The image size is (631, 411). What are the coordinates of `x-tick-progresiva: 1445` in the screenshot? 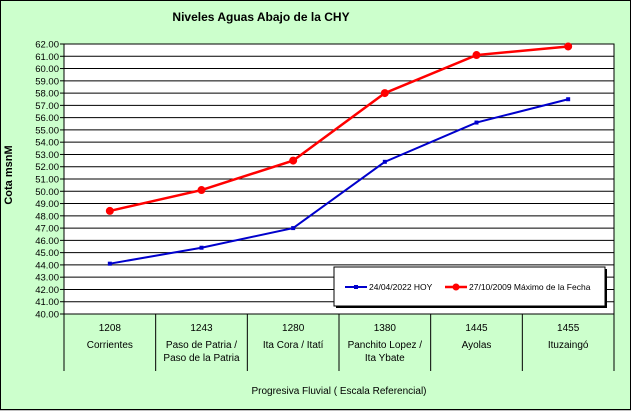 It's located at (476, 328).